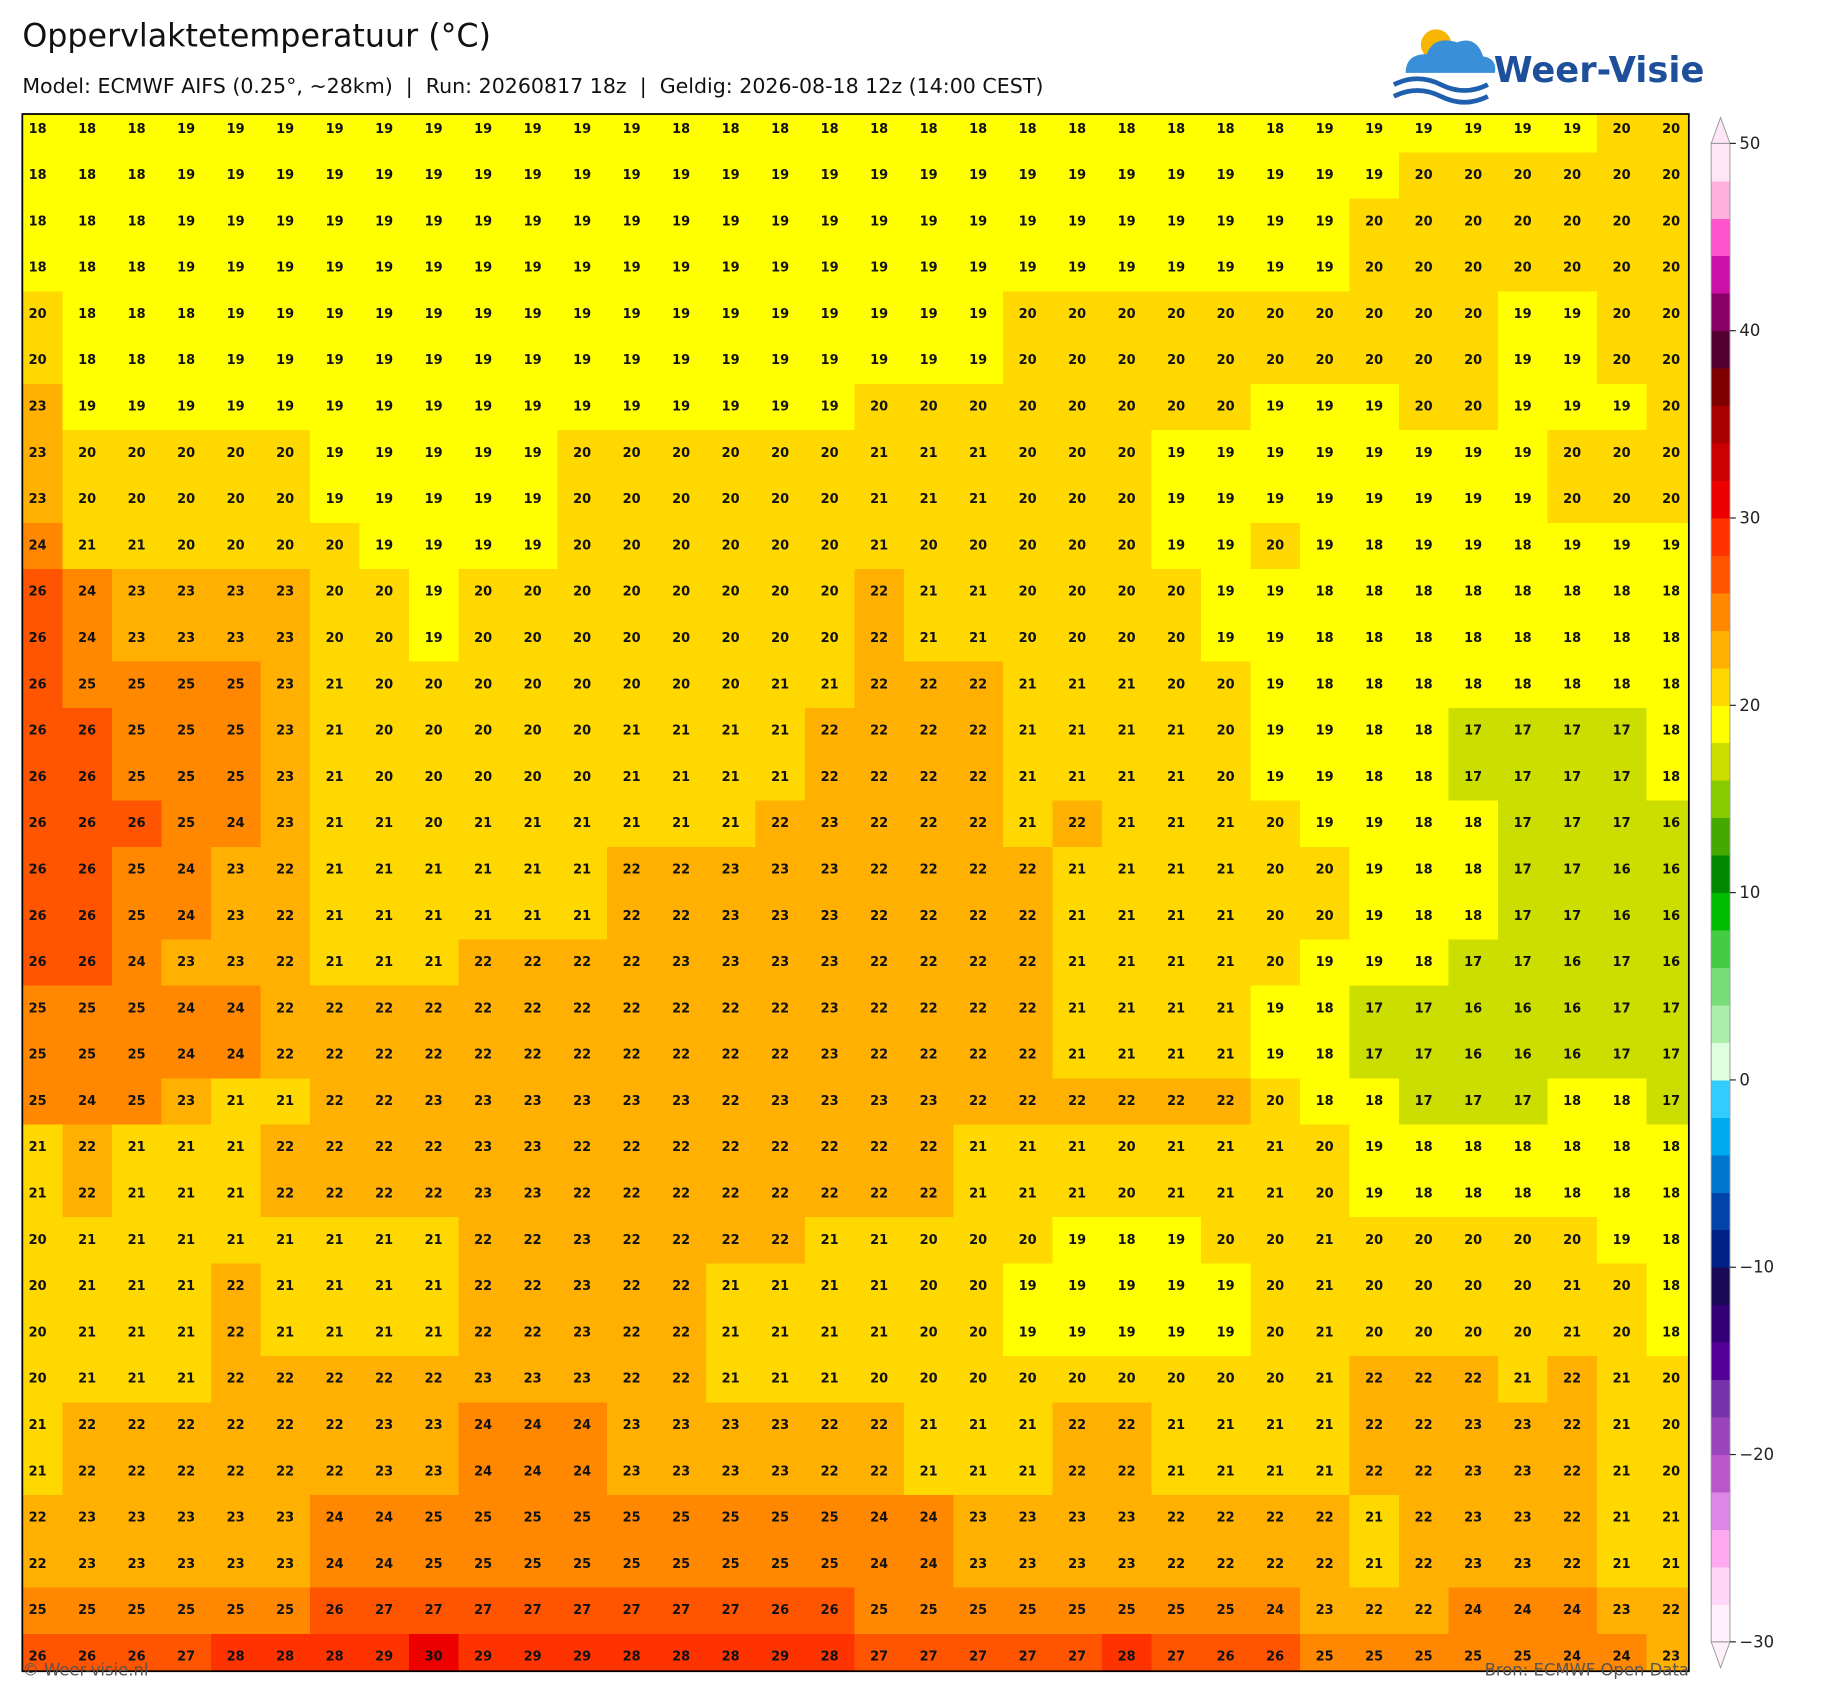 The image size is (1824, 1681). Describe the element at coordinates (1523, 916) in the screenshot. I see `temperature-label: 17` at that location.